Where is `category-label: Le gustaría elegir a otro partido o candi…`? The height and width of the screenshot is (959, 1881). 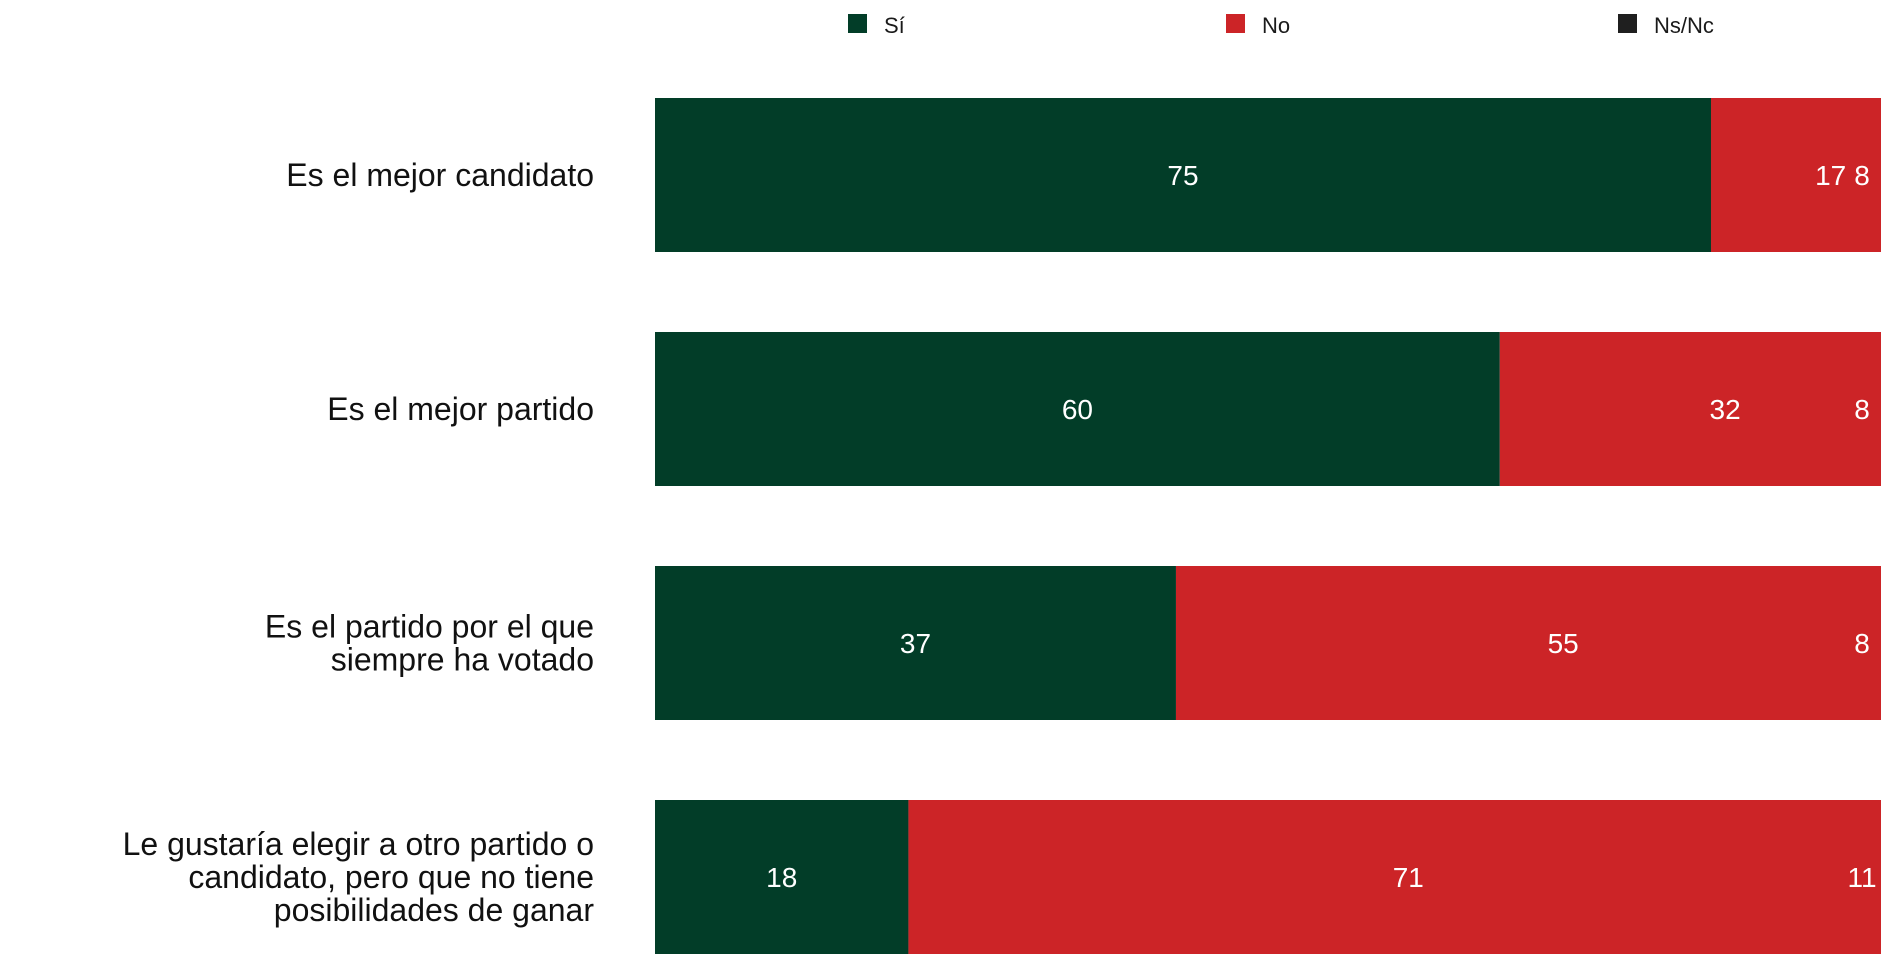
category-label: Le gustaría elegir a otro partido o candi… is located at coordinates (359, 877).